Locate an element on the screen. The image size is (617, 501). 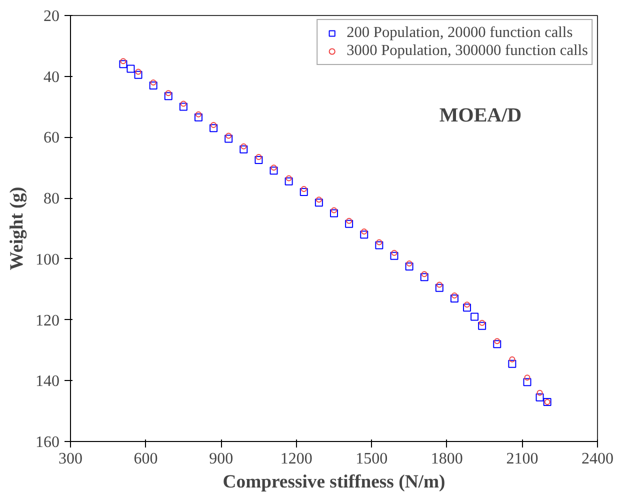
x-tick-label: 2100 is located at coordinates (522, 459).